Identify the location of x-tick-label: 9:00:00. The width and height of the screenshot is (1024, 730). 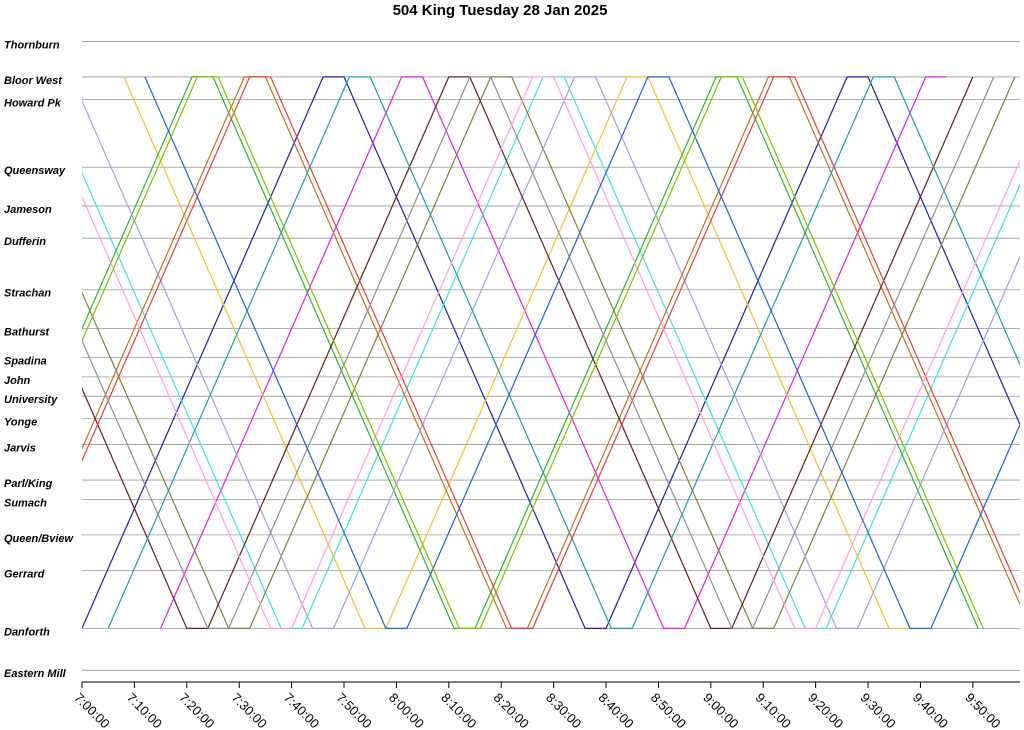
(720, 710).